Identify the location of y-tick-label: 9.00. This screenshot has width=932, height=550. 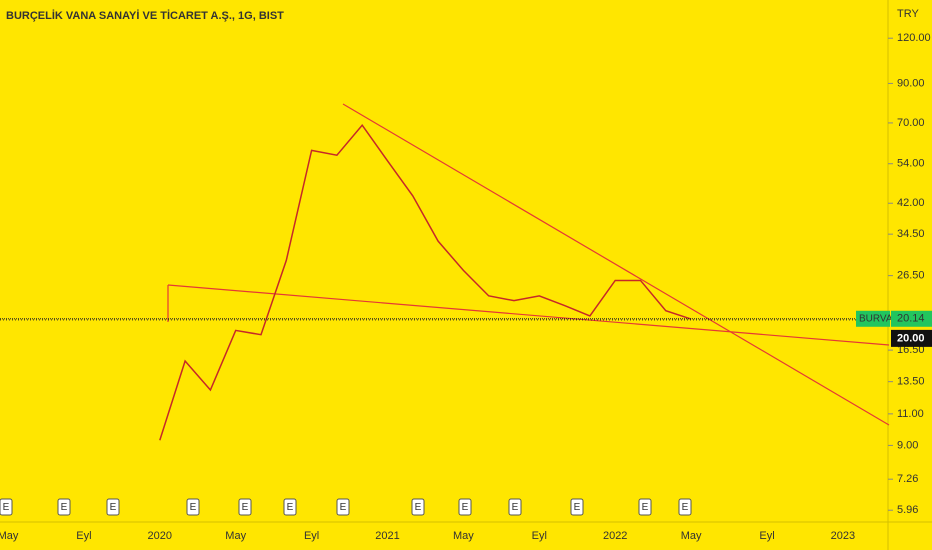
(907, 445).